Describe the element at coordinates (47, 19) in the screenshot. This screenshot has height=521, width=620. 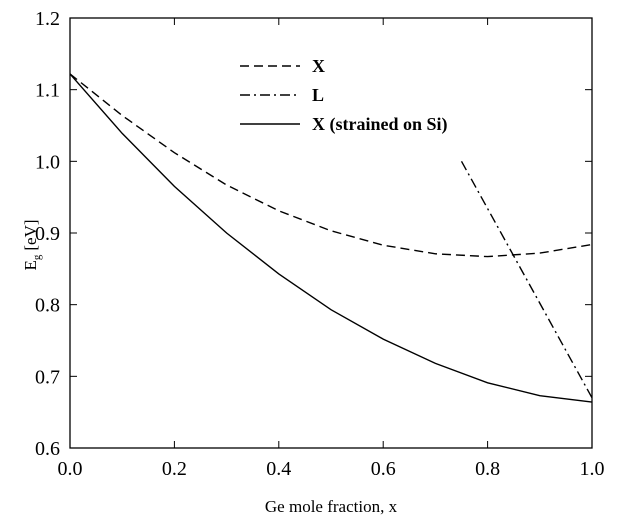
I see `y-tick-label: 1.2` at that location.